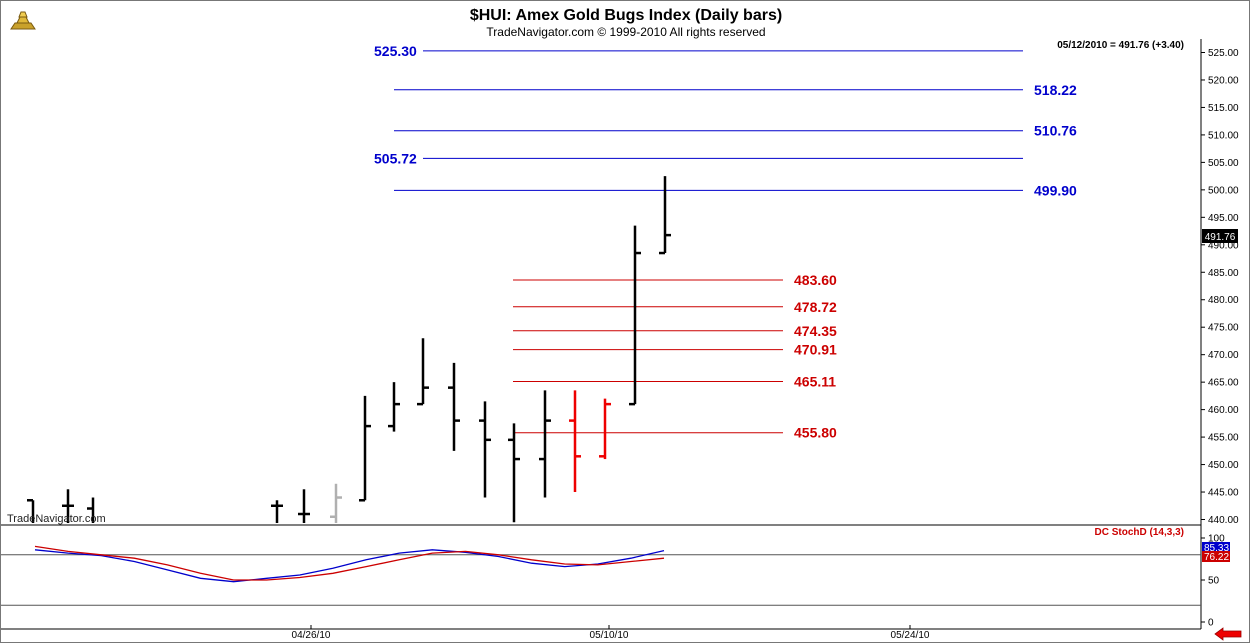  Describe the element at coordinates (1223, 410) in the screenshot. I see `price-tick-label: 460.00` at that location.